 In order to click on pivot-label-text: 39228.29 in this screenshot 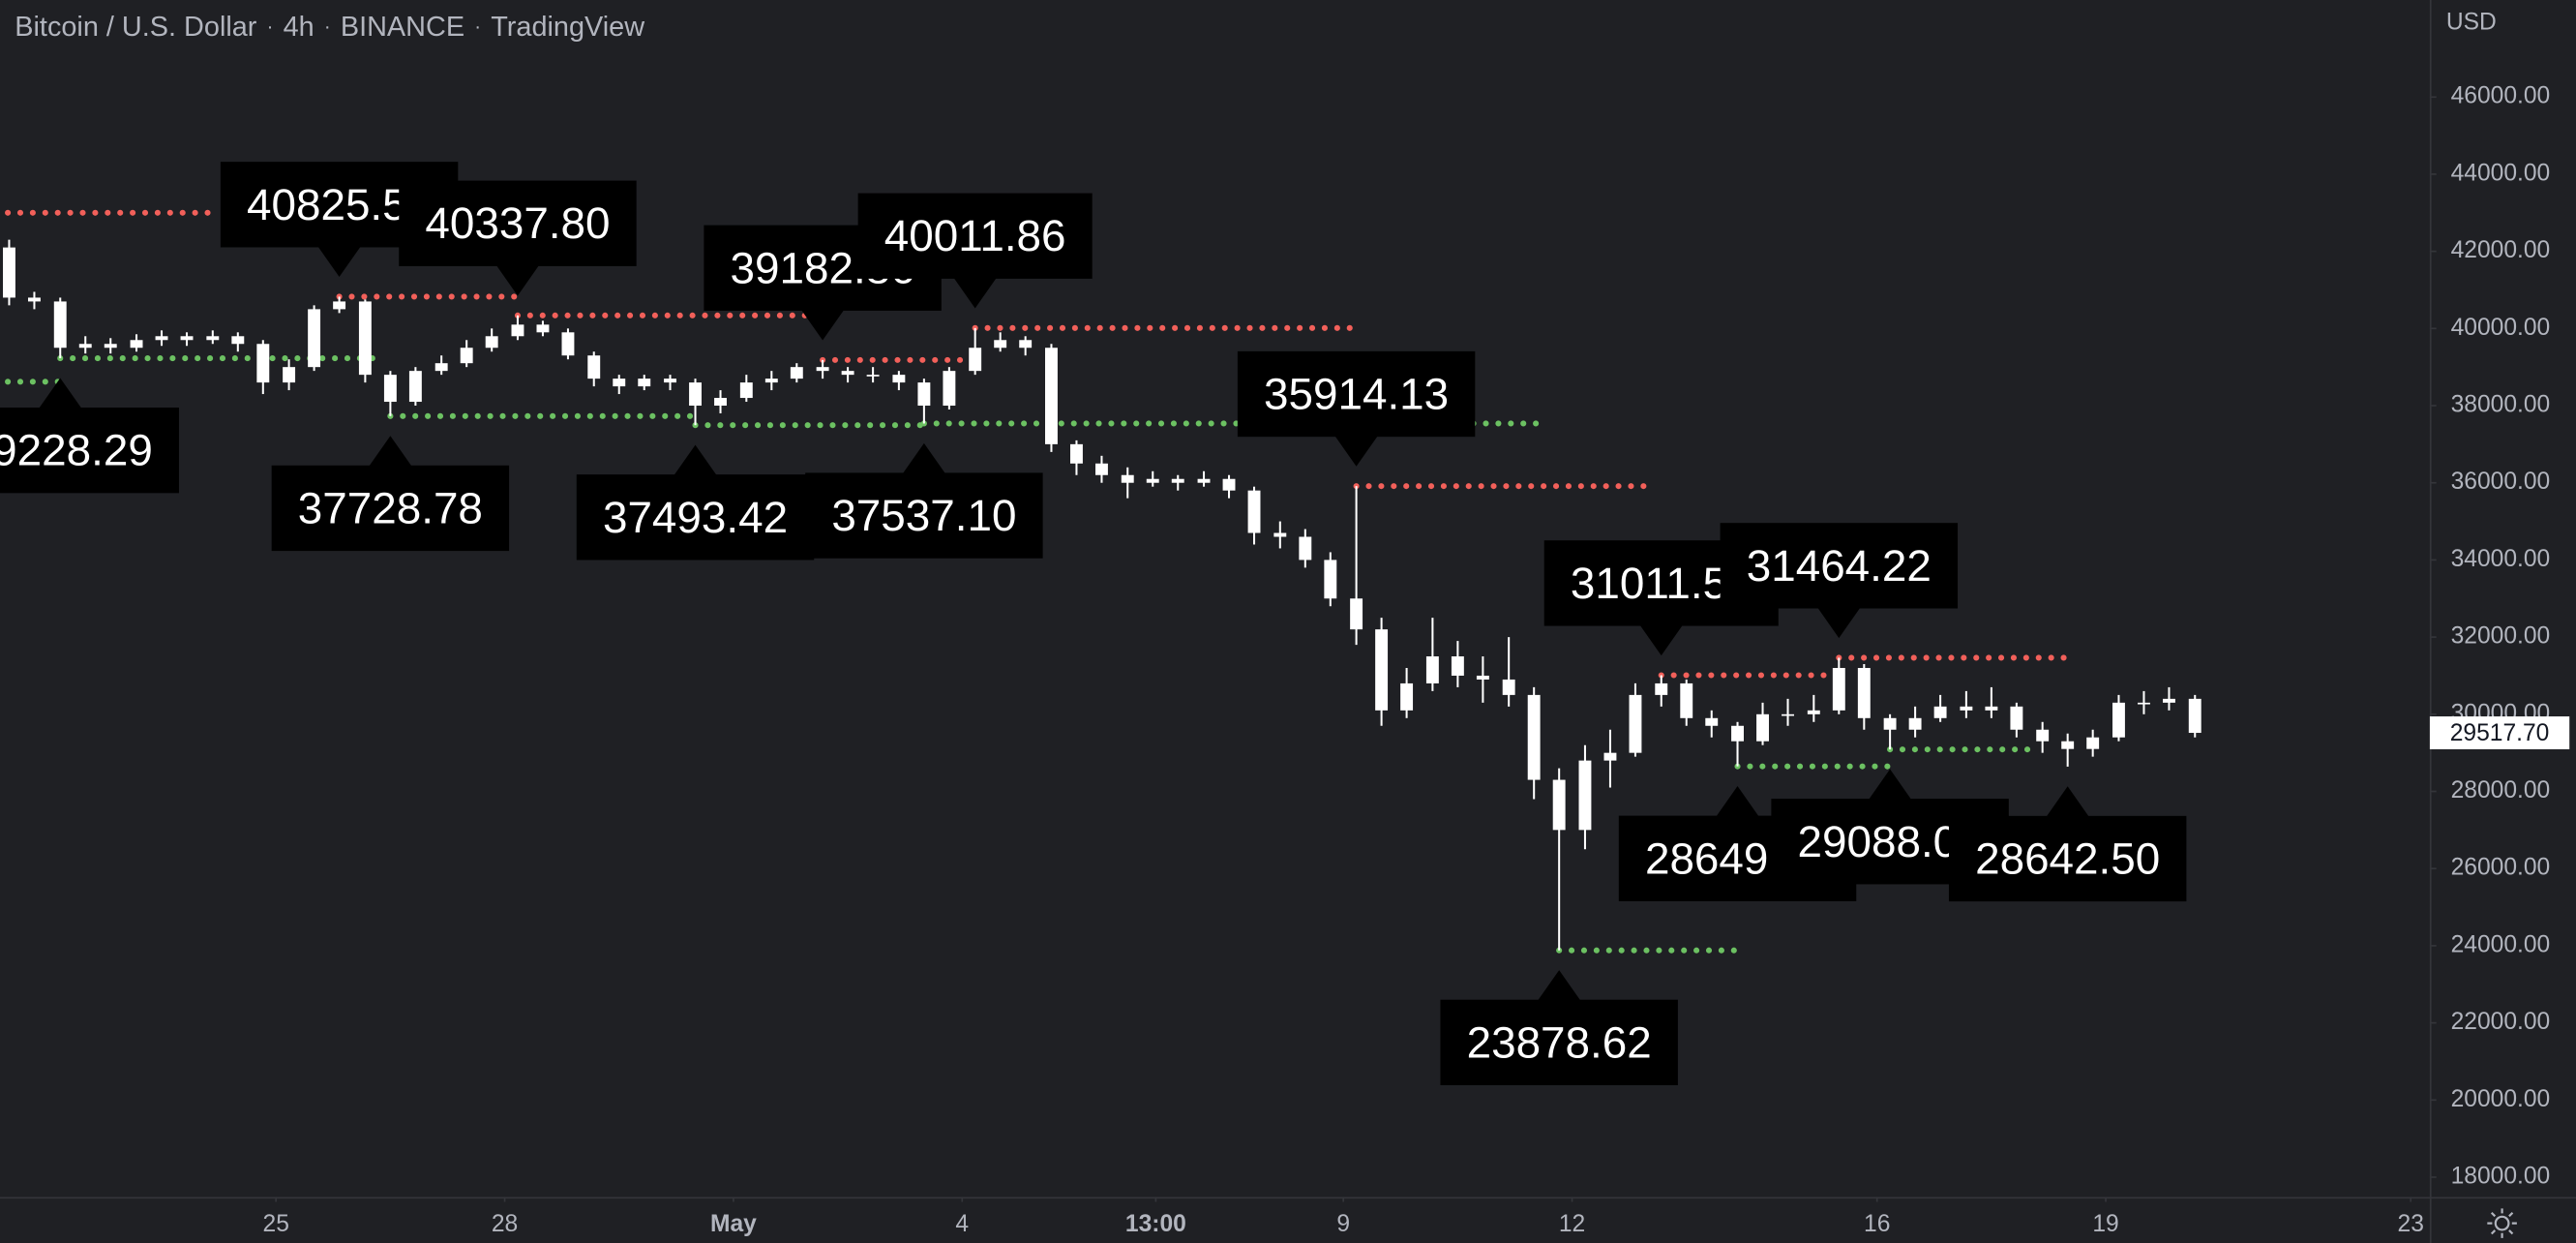, I will do `click(76, 451)`.